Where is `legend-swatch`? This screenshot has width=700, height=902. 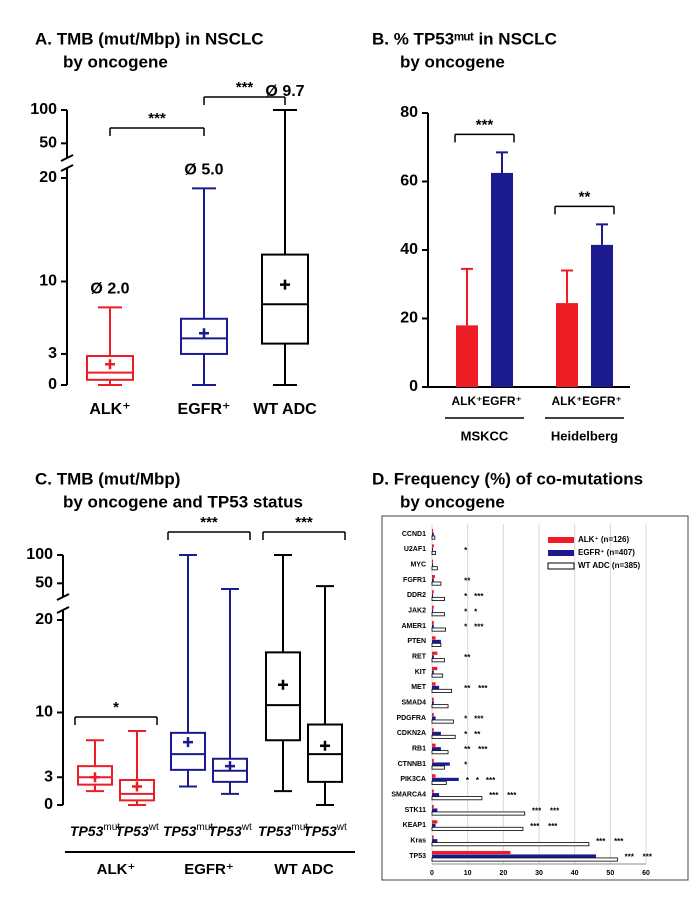
legend-swatch is located at coordinates (561, 566).